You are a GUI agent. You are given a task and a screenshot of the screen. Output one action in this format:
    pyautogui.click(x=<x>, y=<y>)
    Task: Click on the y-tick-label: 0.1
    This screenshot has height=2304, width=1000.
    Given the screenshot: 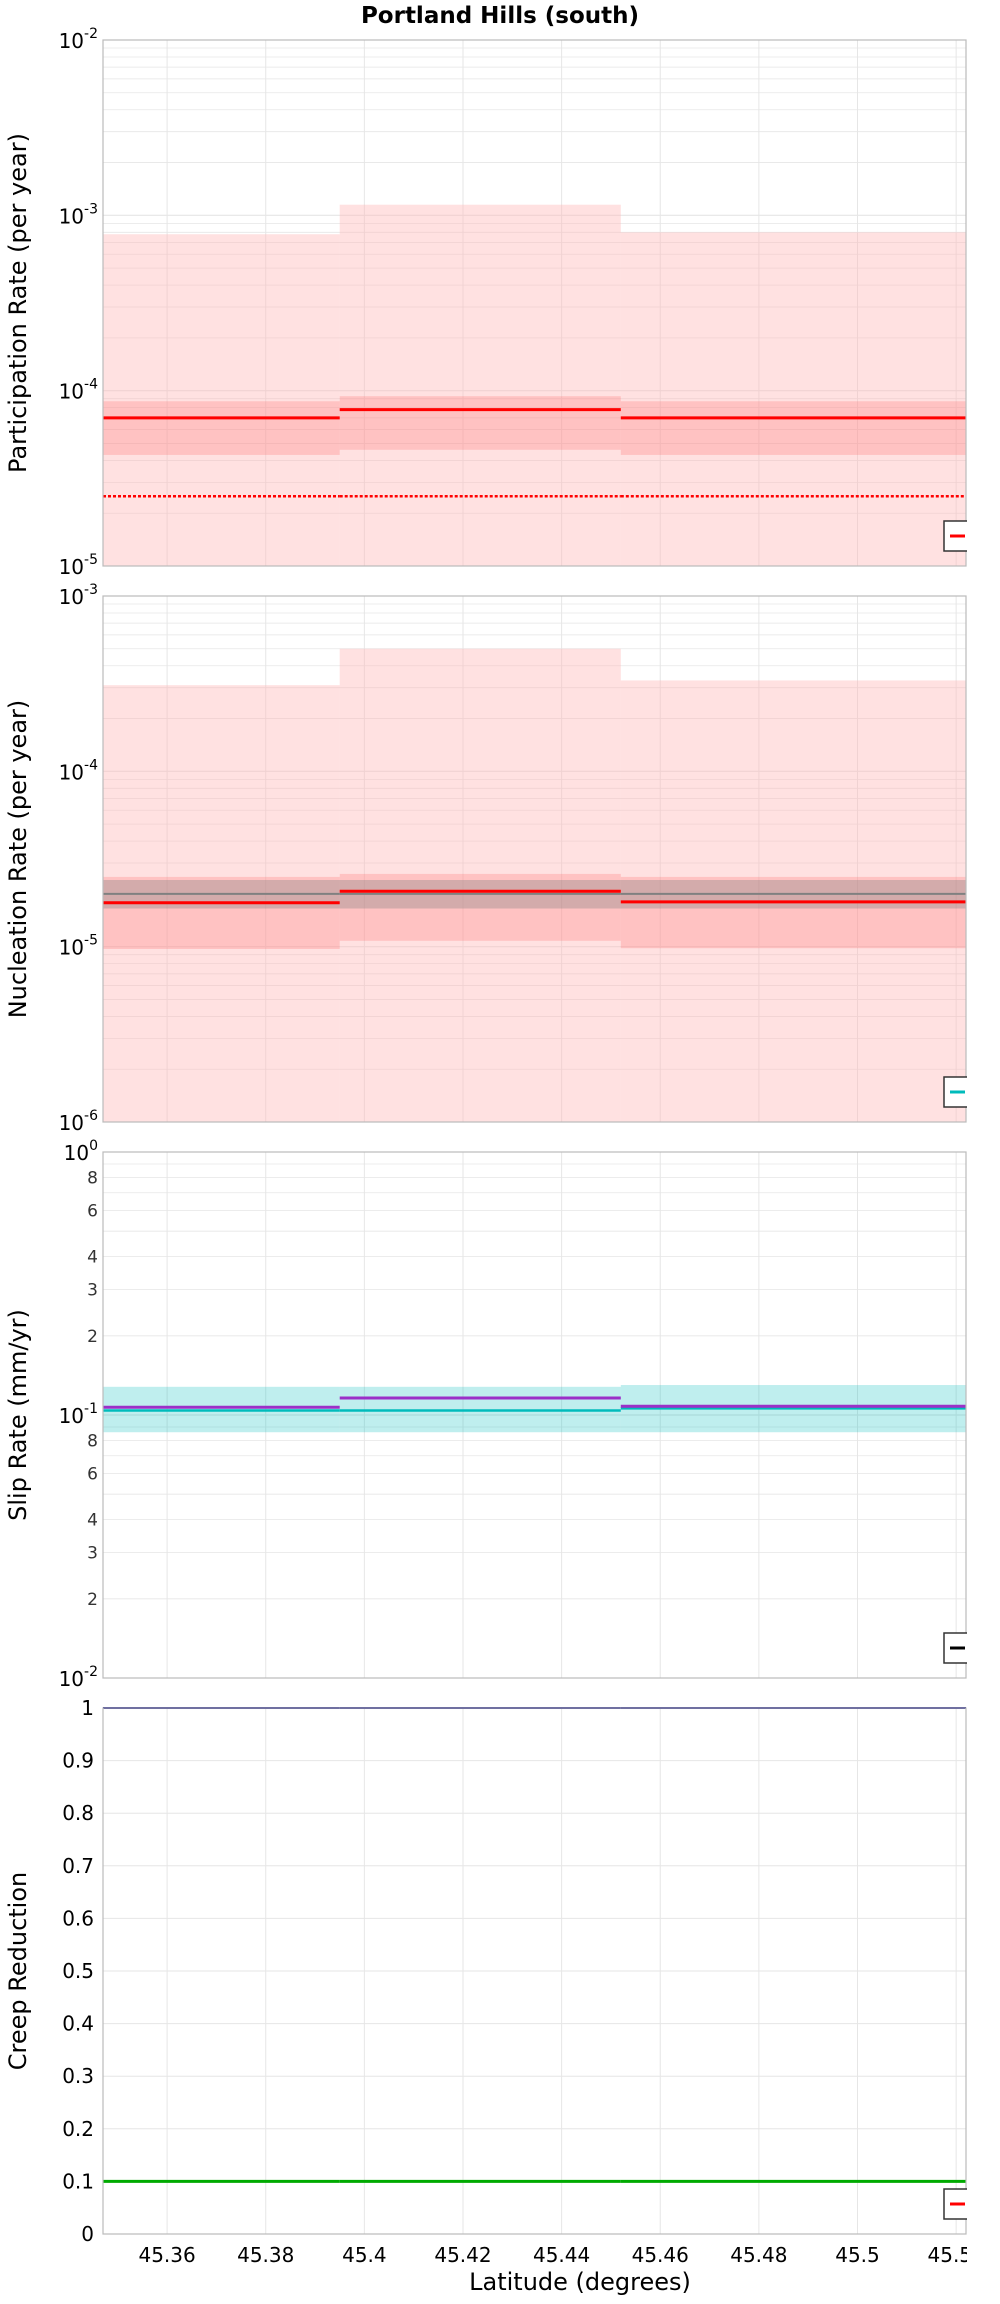 What is the action you would take?
    pyautogui.click(x=78, y=2181)
    